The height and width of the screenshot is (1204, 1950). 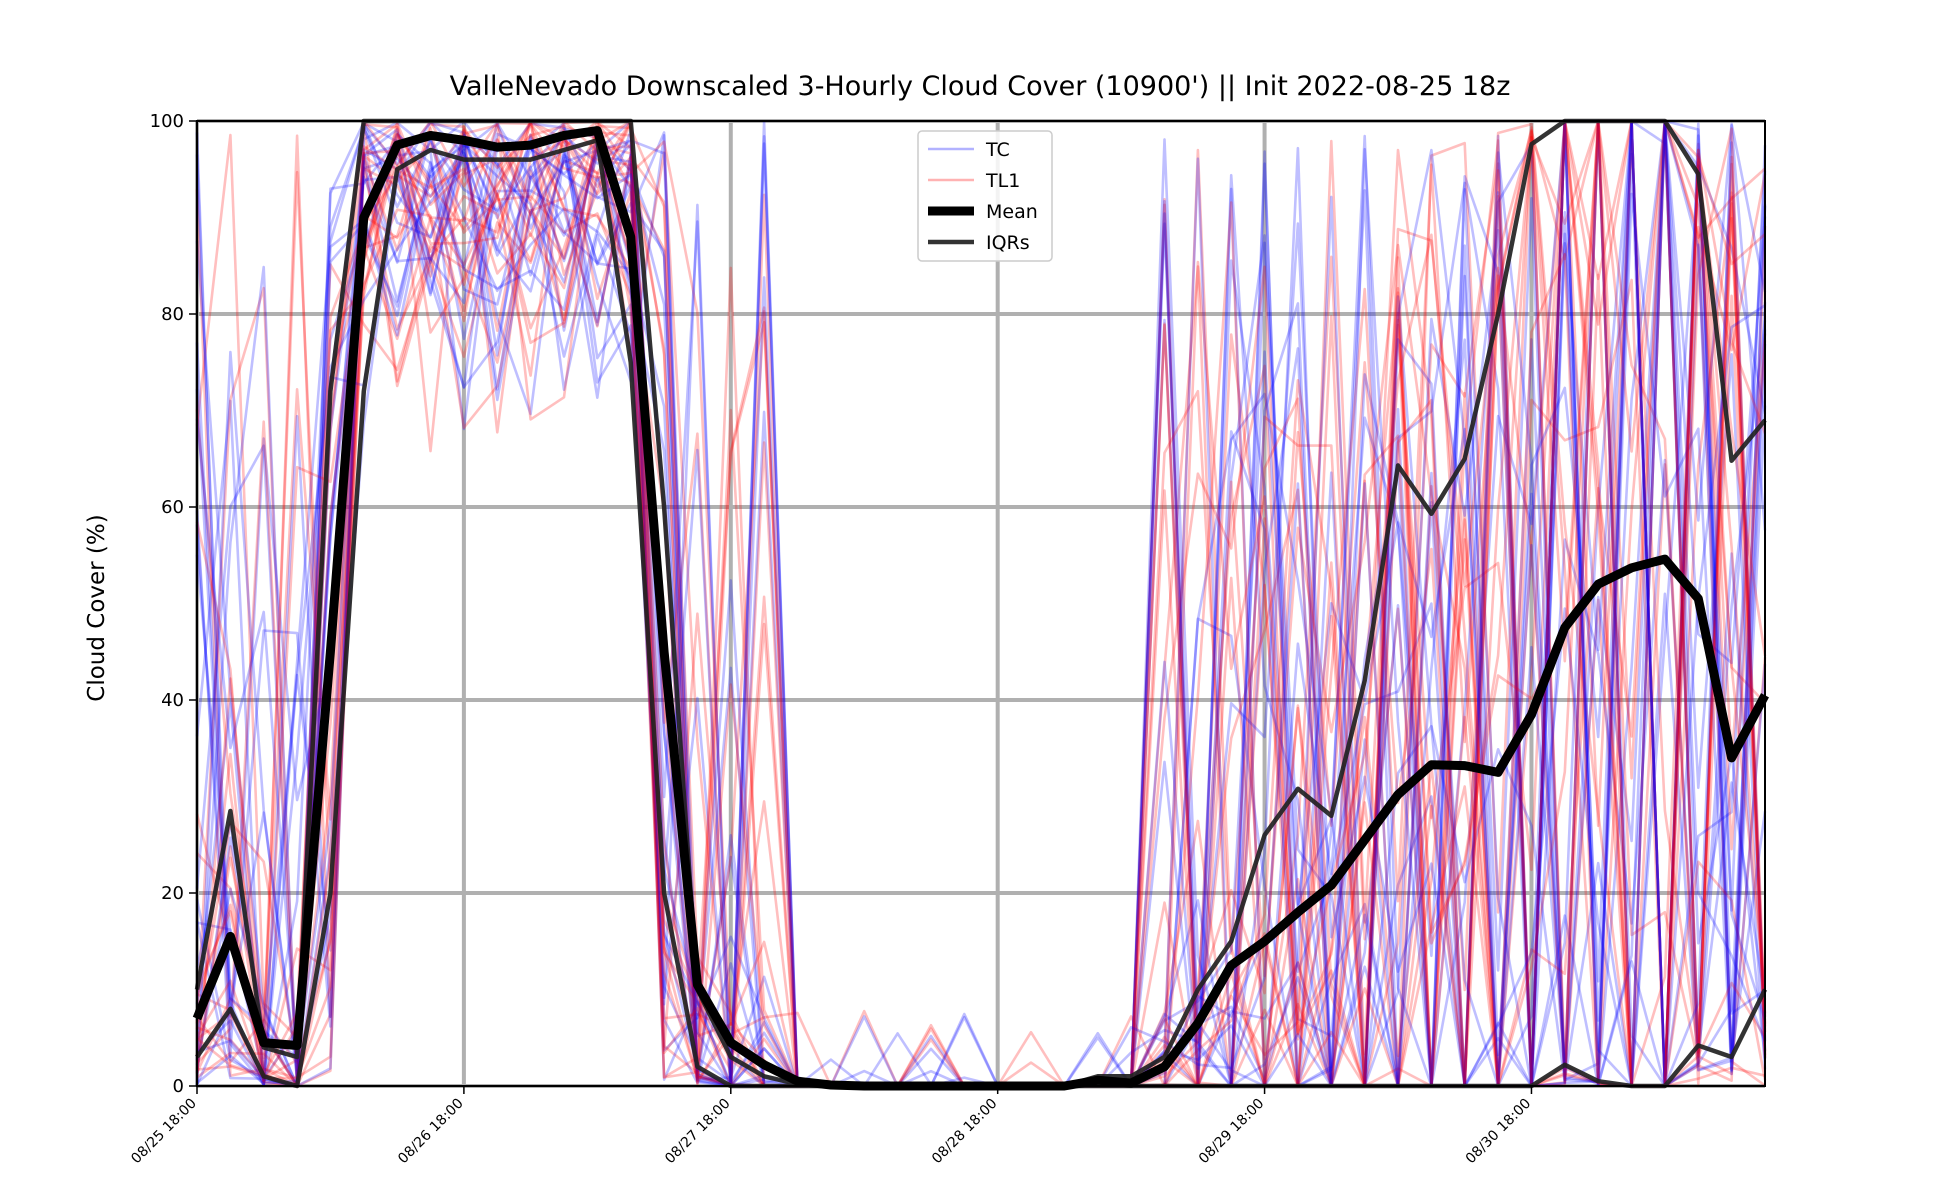 I want to click on y-tick-label: 60, so click(x=172, y=507).